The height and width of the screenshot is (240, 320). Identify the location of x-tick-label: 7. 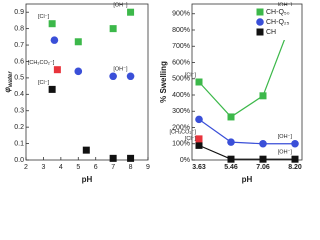
(113, 167).